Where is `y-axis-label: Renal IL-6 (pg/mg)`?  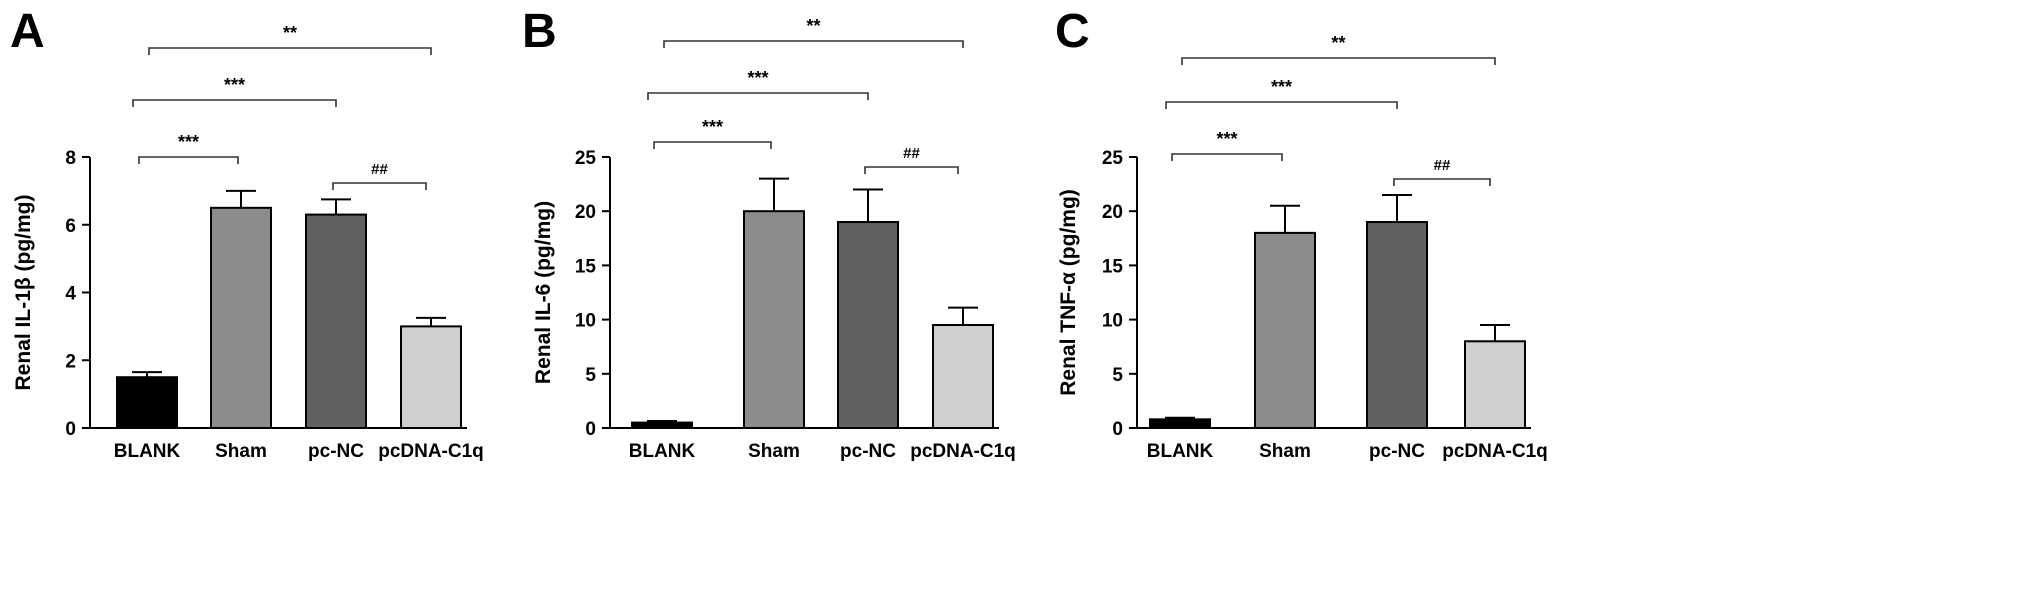
y-axis-label: Renal IL-6 (pg/mg) is located at coordinates (543, 292).